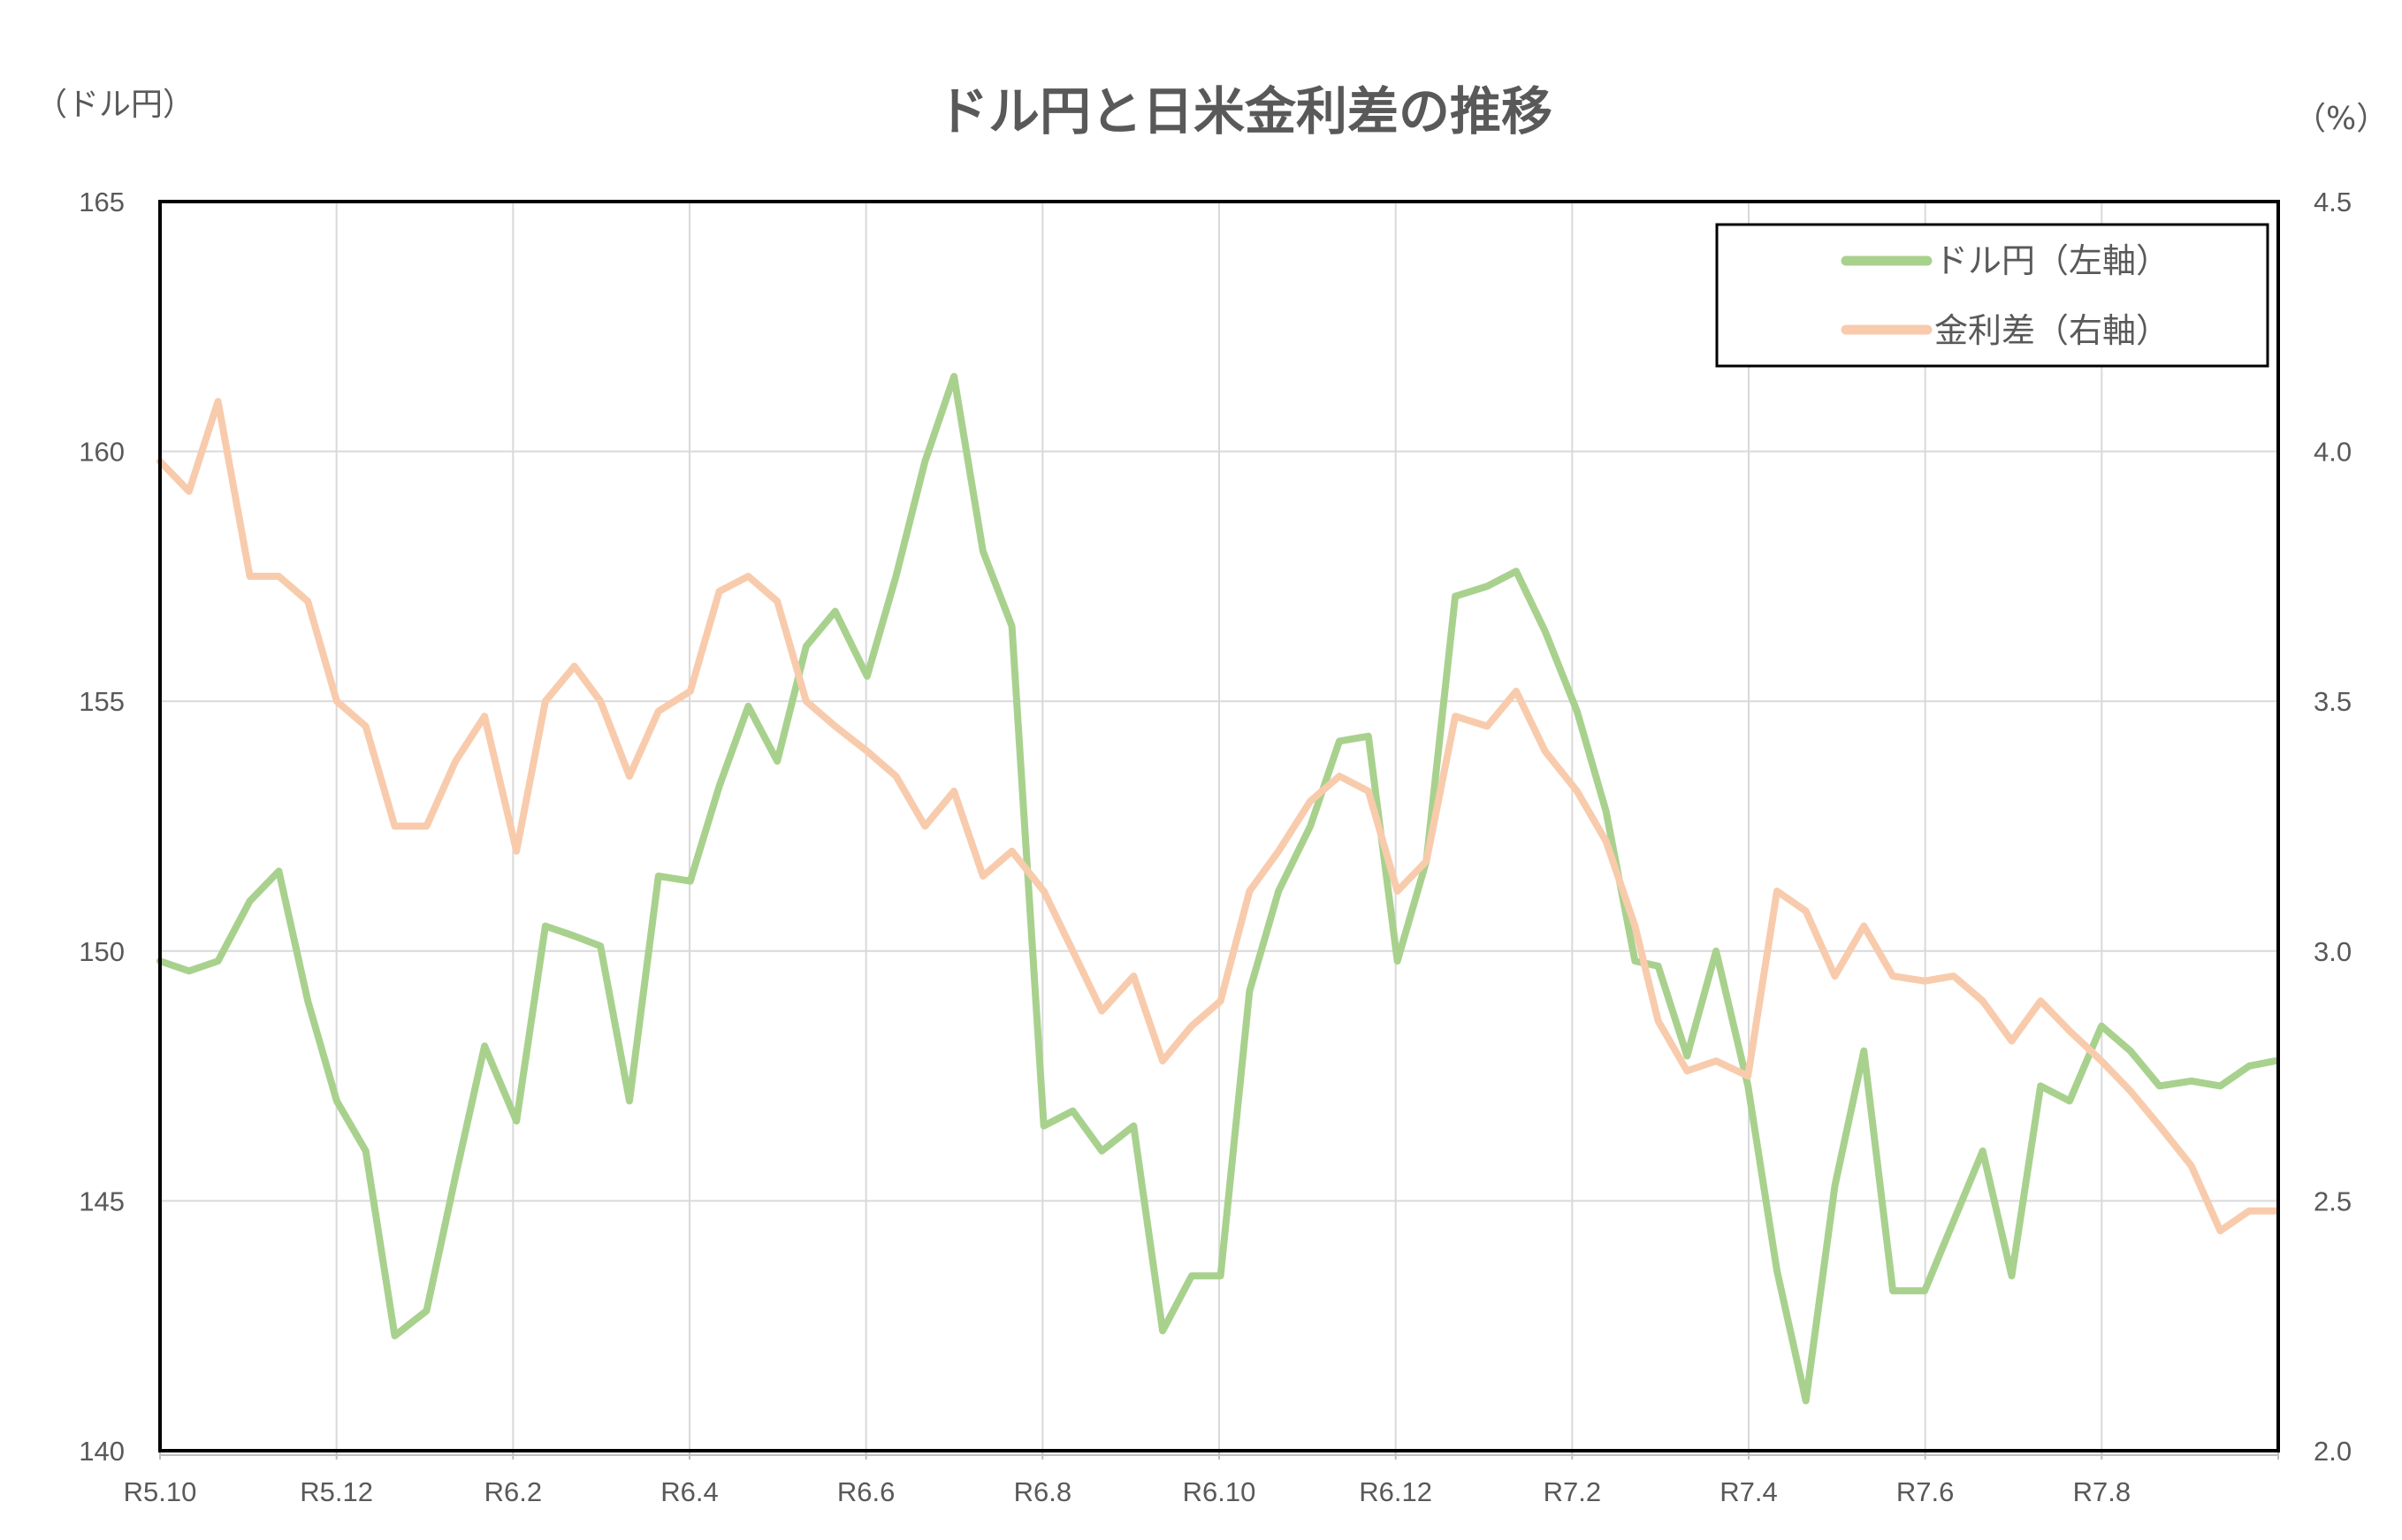  Describe the element at coordinates (336, 1492) in the screenshot. I see `x-tick-label: R5.12` at that location.